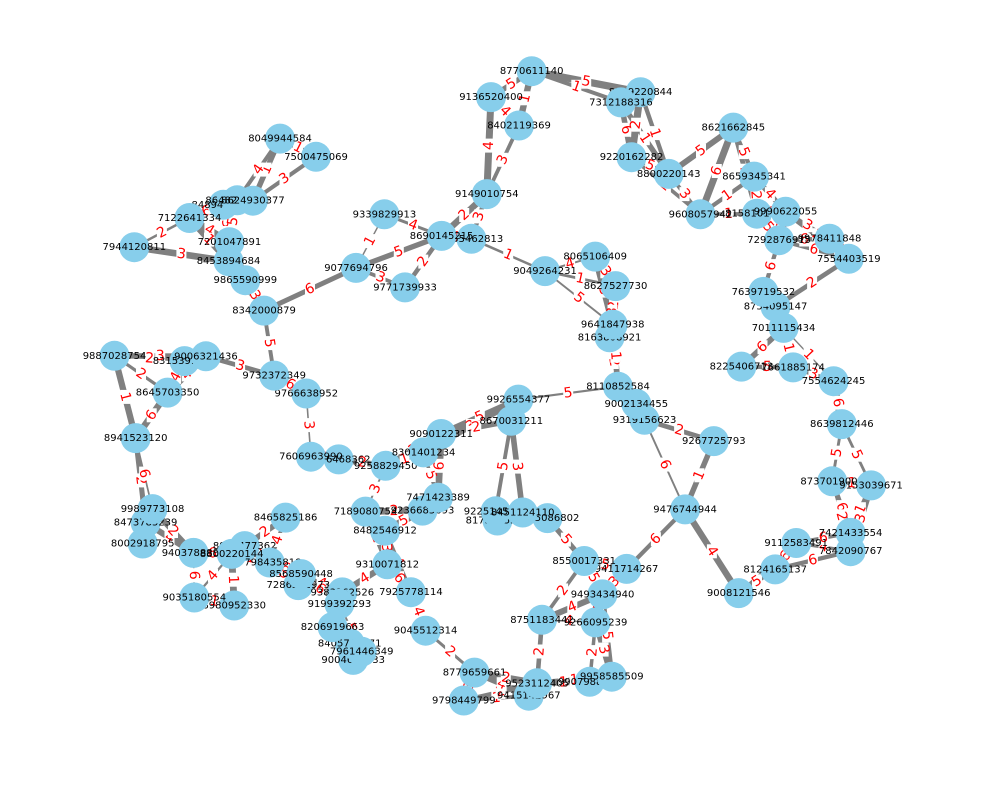 This screenshot has width=1000, height=800. I want to click on graph-node: 9403788881, so click(194, 552).